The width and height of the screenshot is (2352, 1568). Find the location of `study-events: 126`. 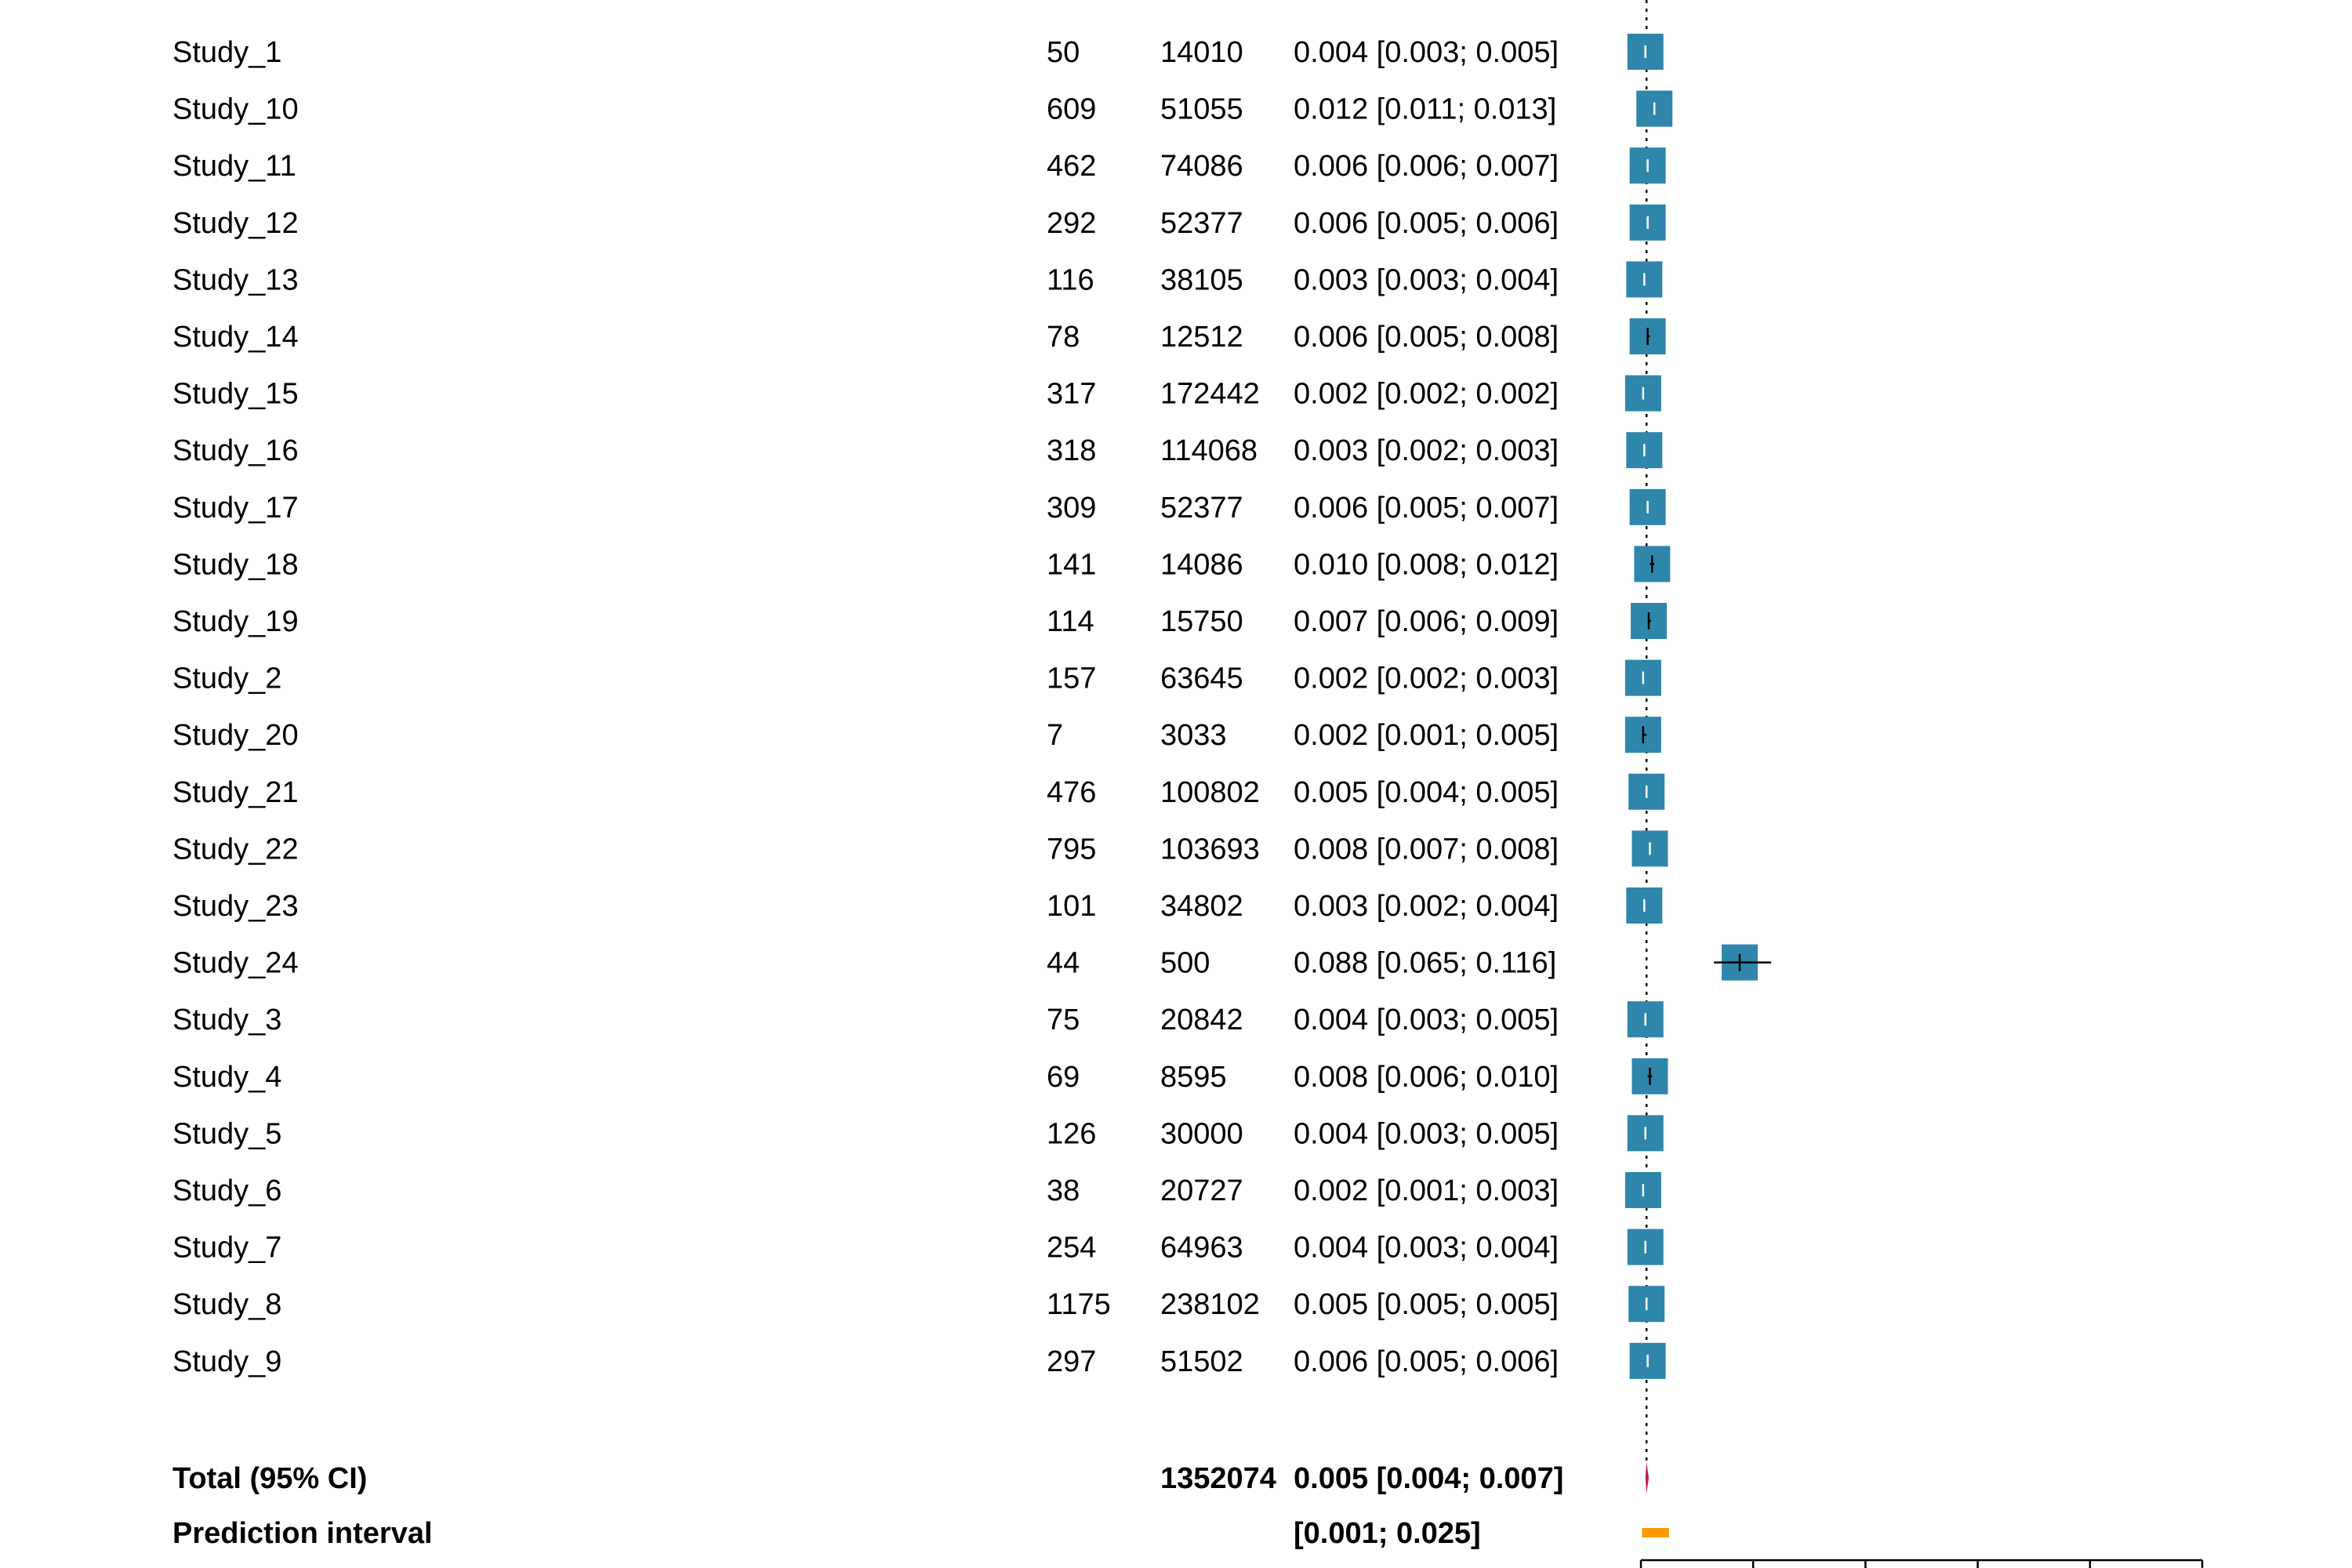

study-events: 126 is located at coordinates (1071, 1133).